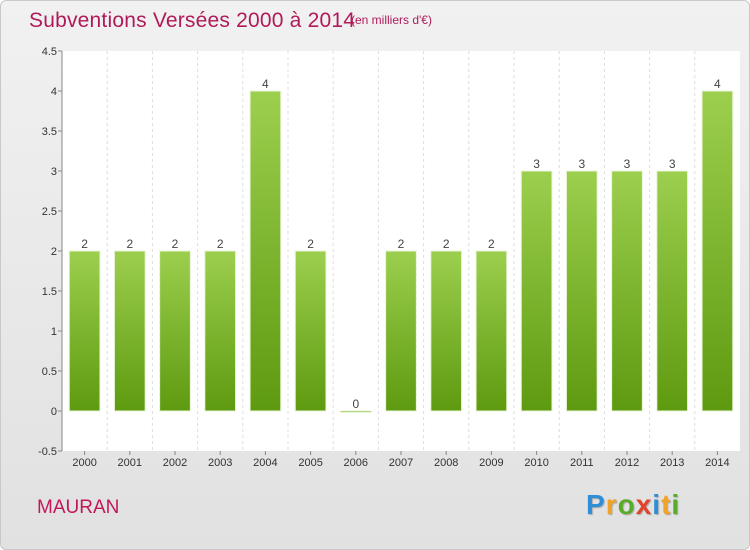 This screenshot has height=550, width=750. What do you see at coordinates (582, 463) in the screenshot?
I see `x-tick-label: 2011` at bounding box center [582, 463].